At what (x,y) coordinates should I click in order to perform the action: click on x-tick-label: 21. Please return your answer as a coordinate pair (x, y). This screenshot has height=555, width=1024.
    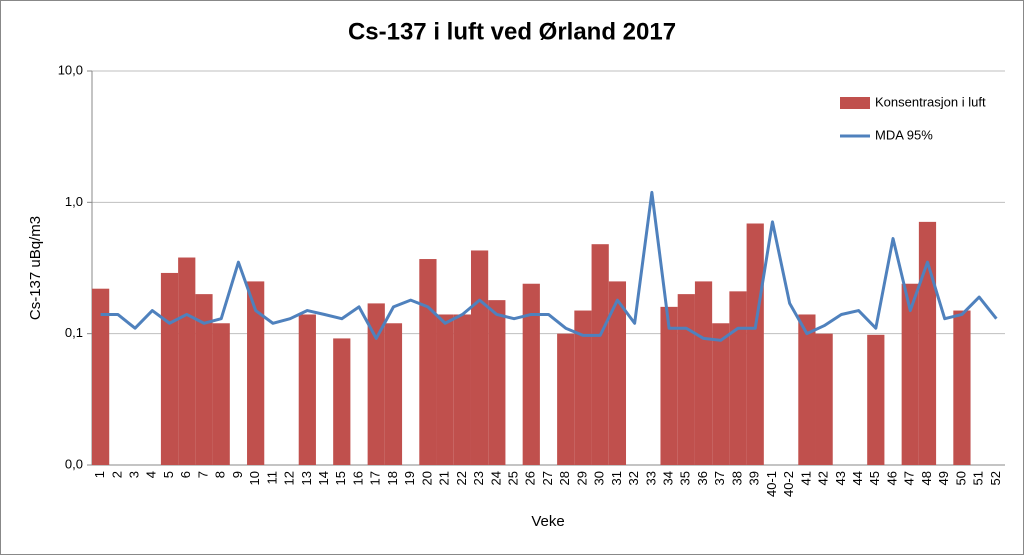
    Looking at the image, I should click on (444, 478).